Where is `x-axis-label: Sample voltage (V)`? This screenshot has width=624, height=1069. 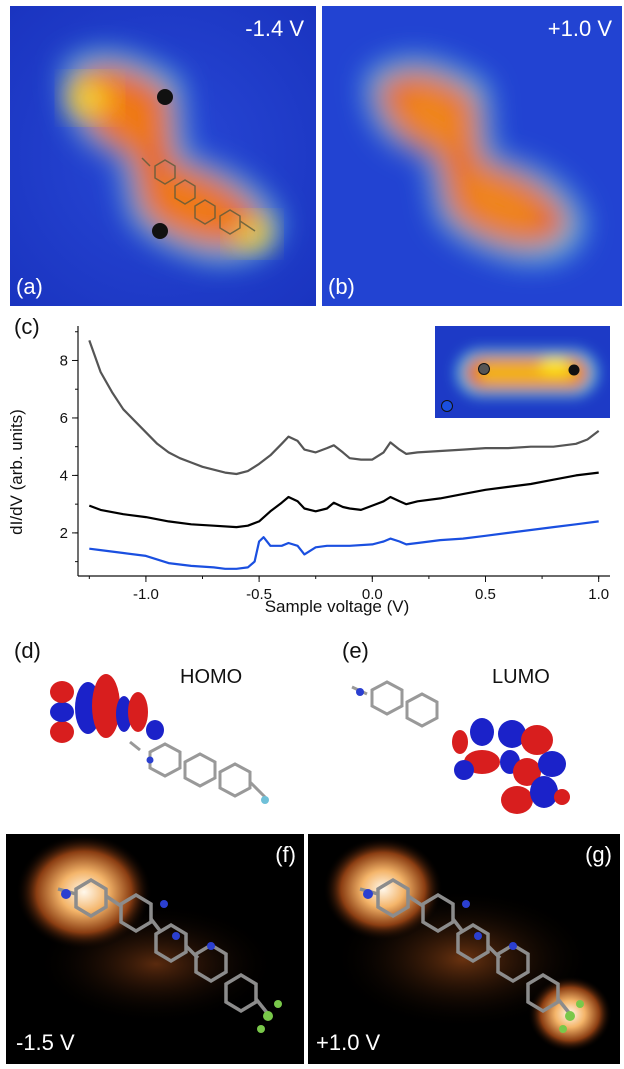 x-axis-label: Sample voltage (V) is located at coordinates (337, 606).